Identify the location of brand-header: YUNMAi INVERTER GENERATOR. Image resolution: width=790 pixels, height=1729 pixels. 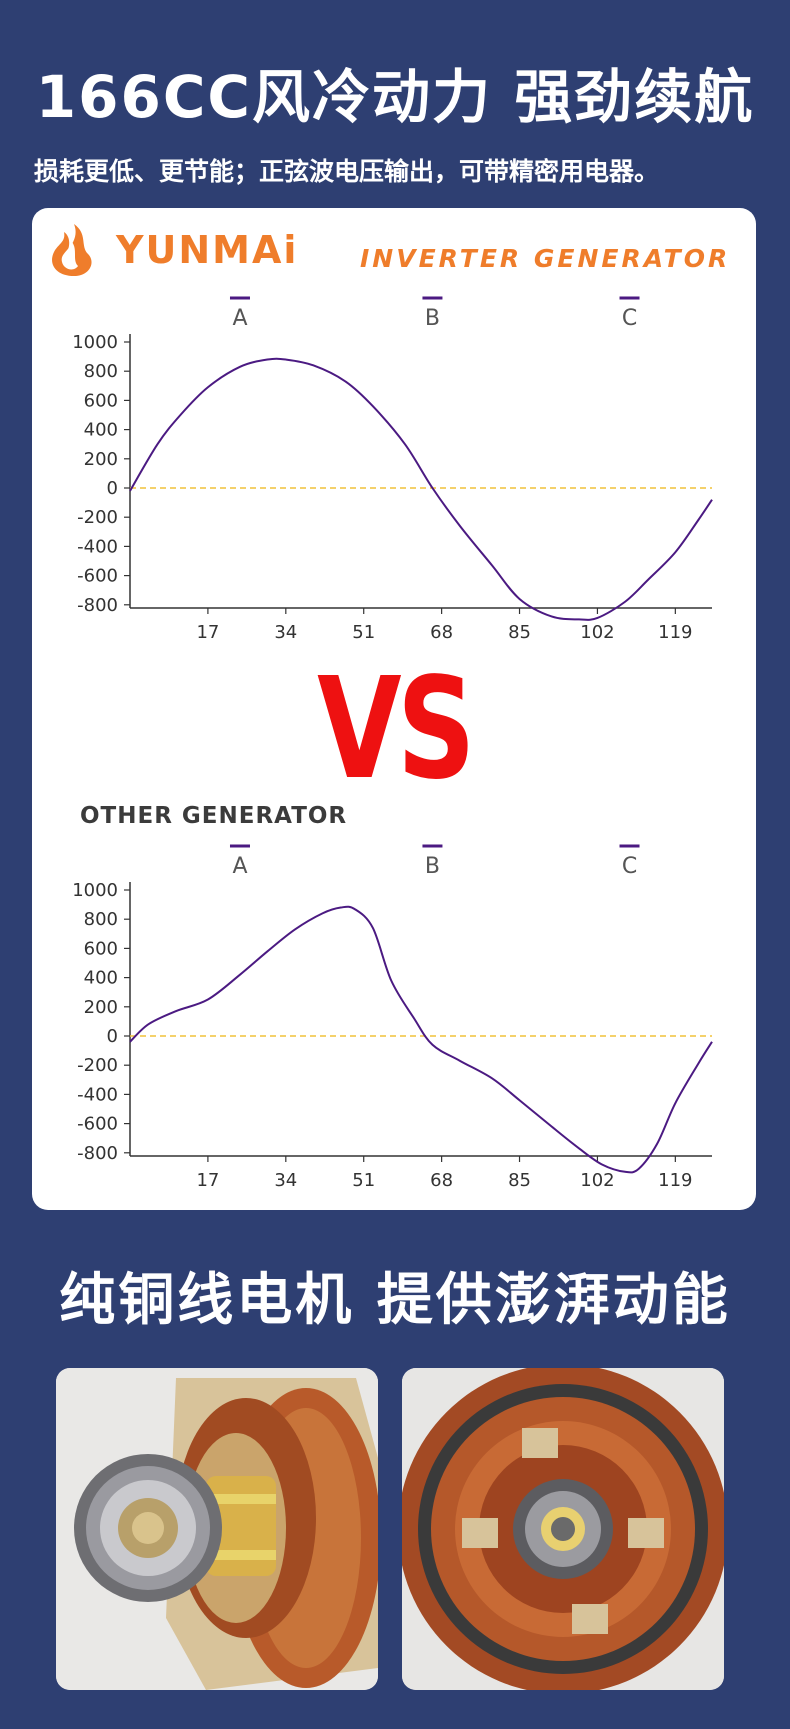
(394, 250).